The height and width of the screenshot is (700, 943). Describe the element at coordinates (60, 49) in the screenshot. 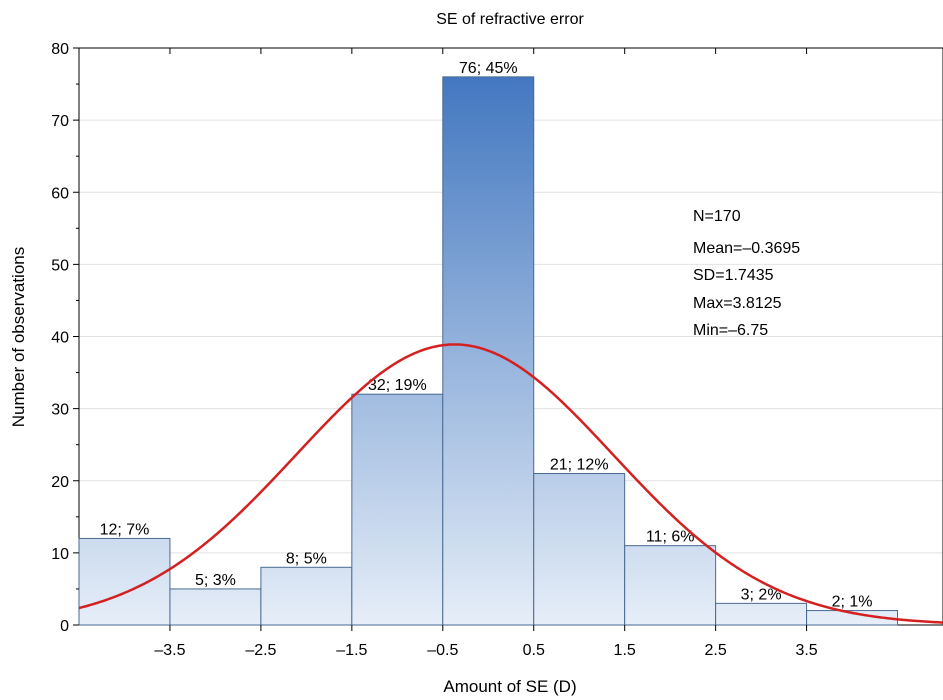

I see `y-tick-label: 80` at that location.